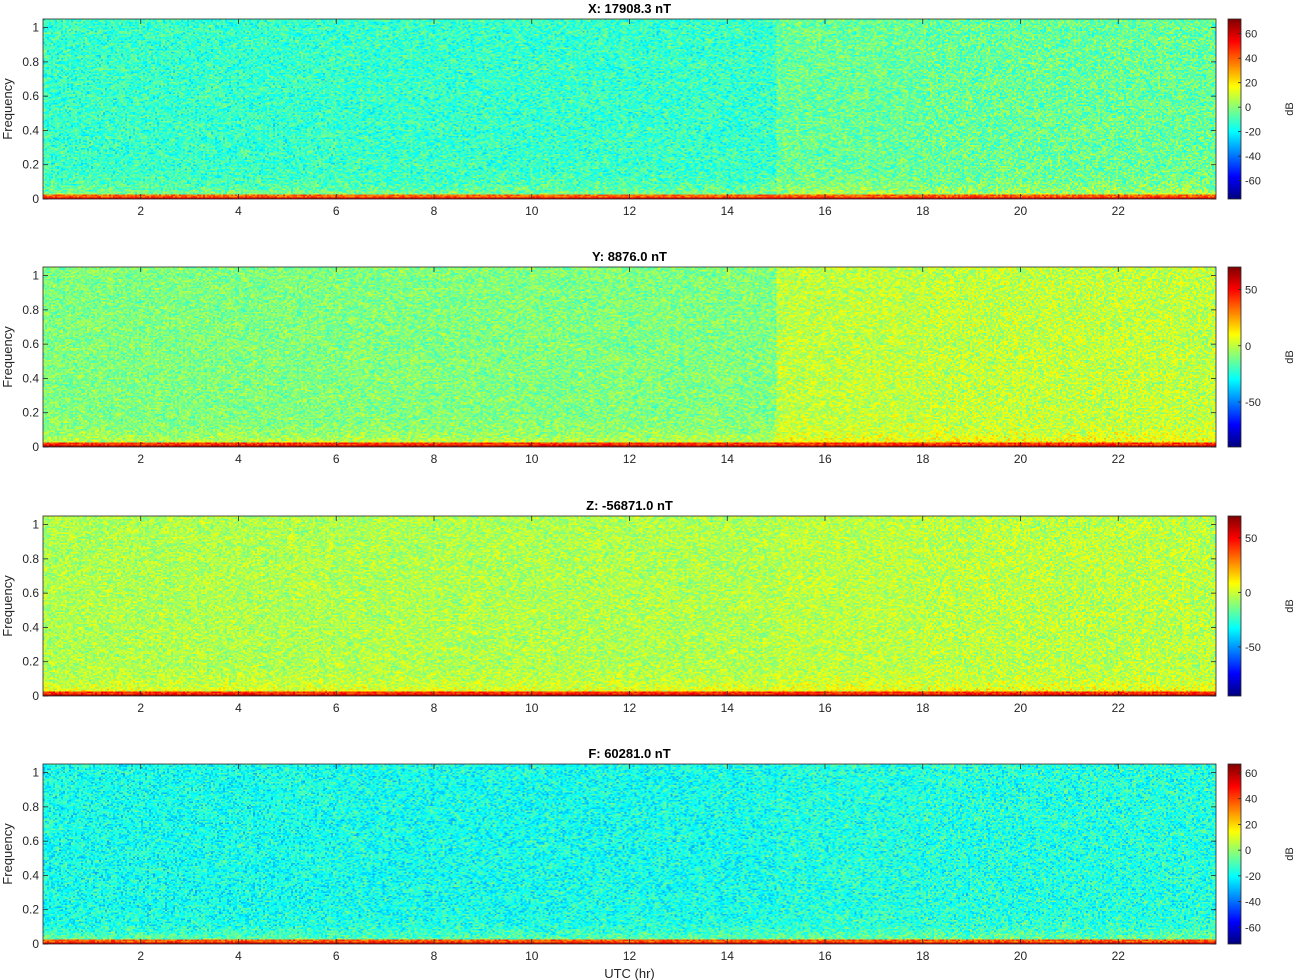 The width and height of the screenshot is (1297, 980). I want to click on panel-title: X: 17908.3 nT, so click(629, 8).